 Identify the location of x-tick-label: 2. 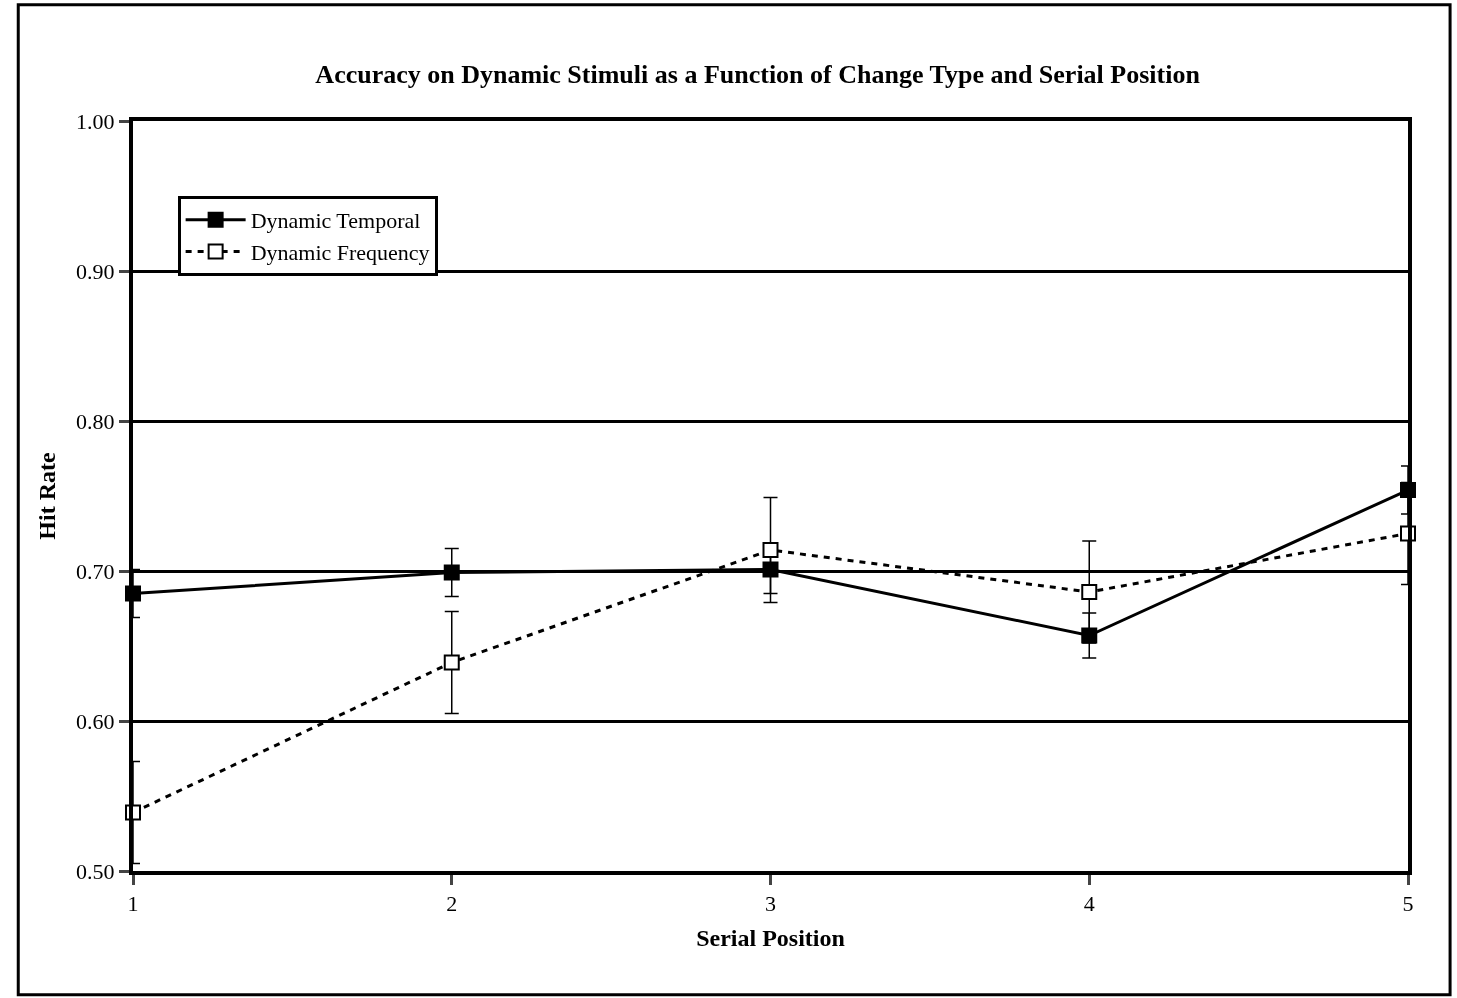
(452, 904).